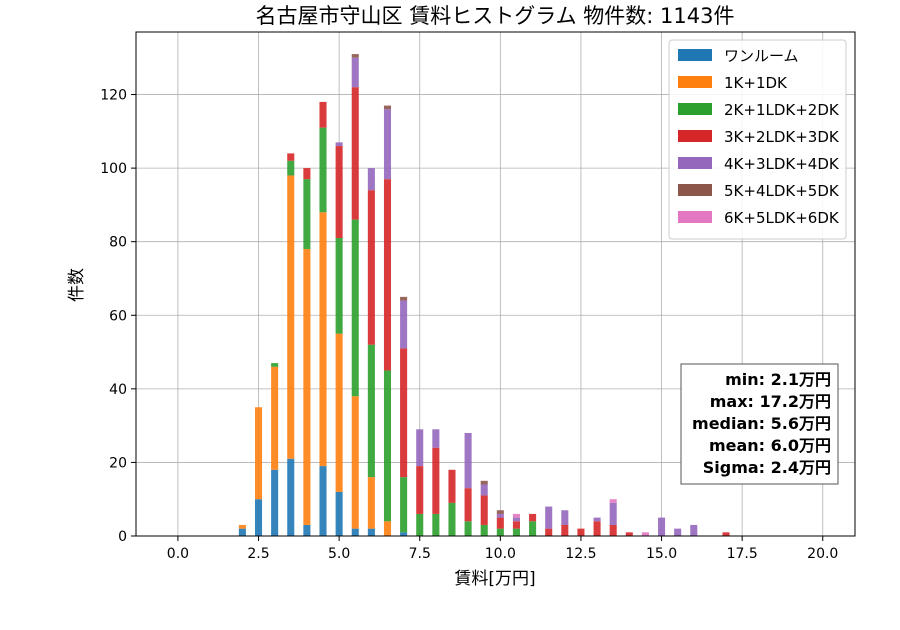 The image size is (900, 630). What do you see at coordinates (822, 554) in the screenshot?
I see `x-tick-label: 20.0` at bounding box center [822, 554].